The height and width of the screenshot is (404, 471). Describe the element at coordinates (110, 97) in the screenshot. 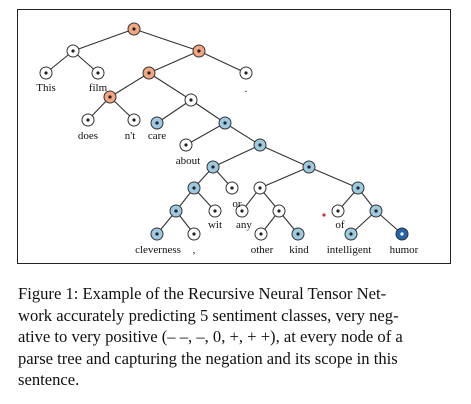

I see `tree-node-n3` at that location.